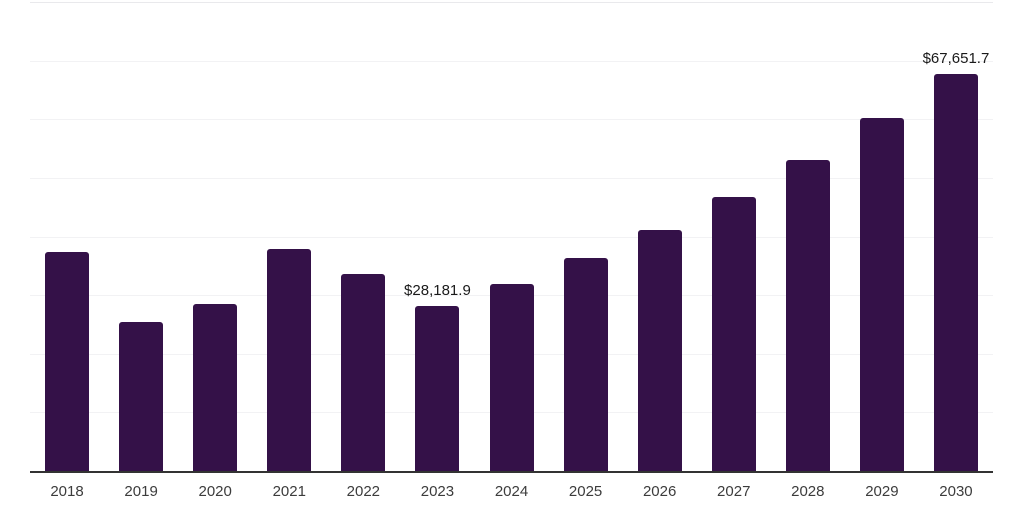  What do you see at coordinates (956, 491) in the screenshot?
I see `x-tick-label: 2030` at bounding box center [956, 491].